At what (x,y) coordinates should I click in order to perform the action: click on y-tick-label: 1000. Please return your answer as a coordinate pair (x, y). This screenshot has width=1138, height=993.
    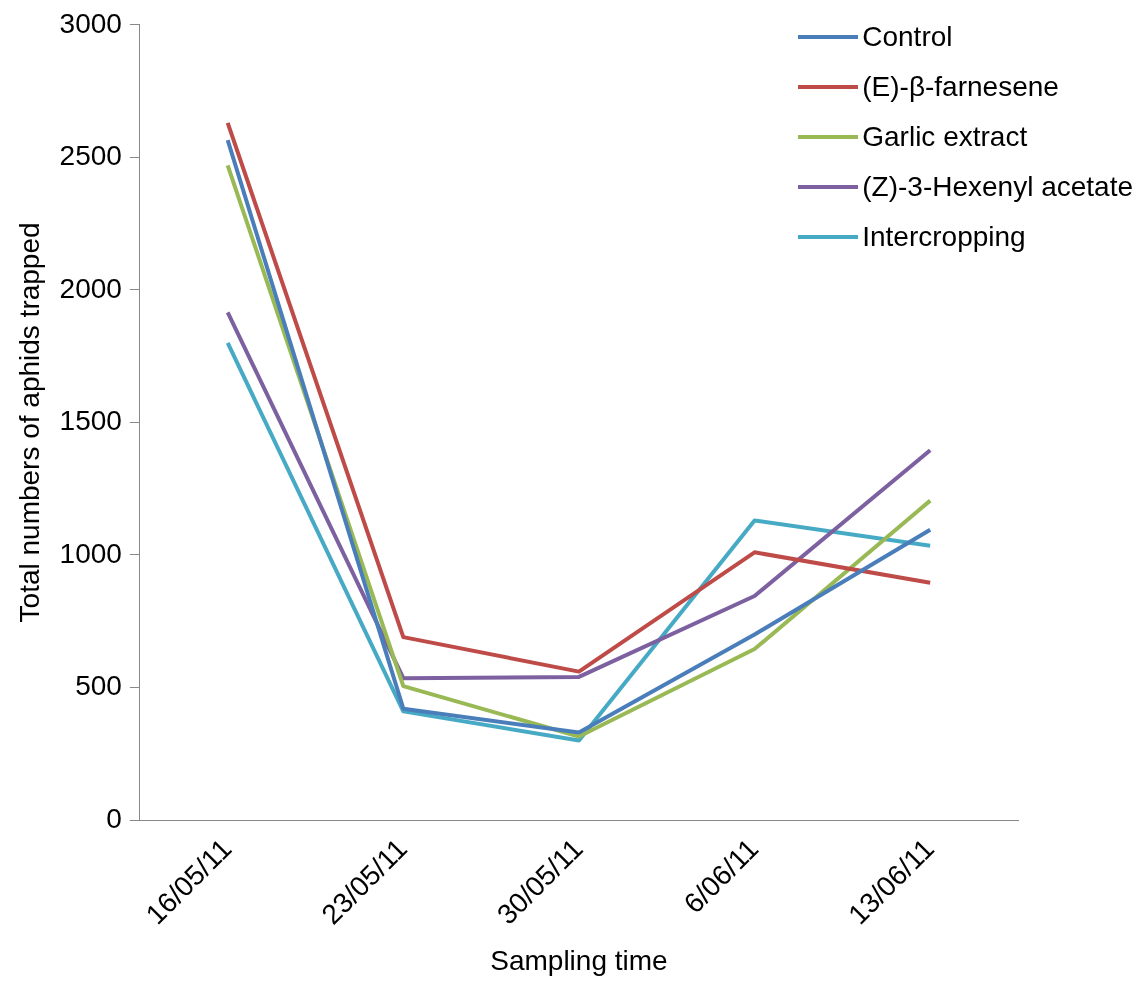
    Looking at the image, I should click on (90, 553).